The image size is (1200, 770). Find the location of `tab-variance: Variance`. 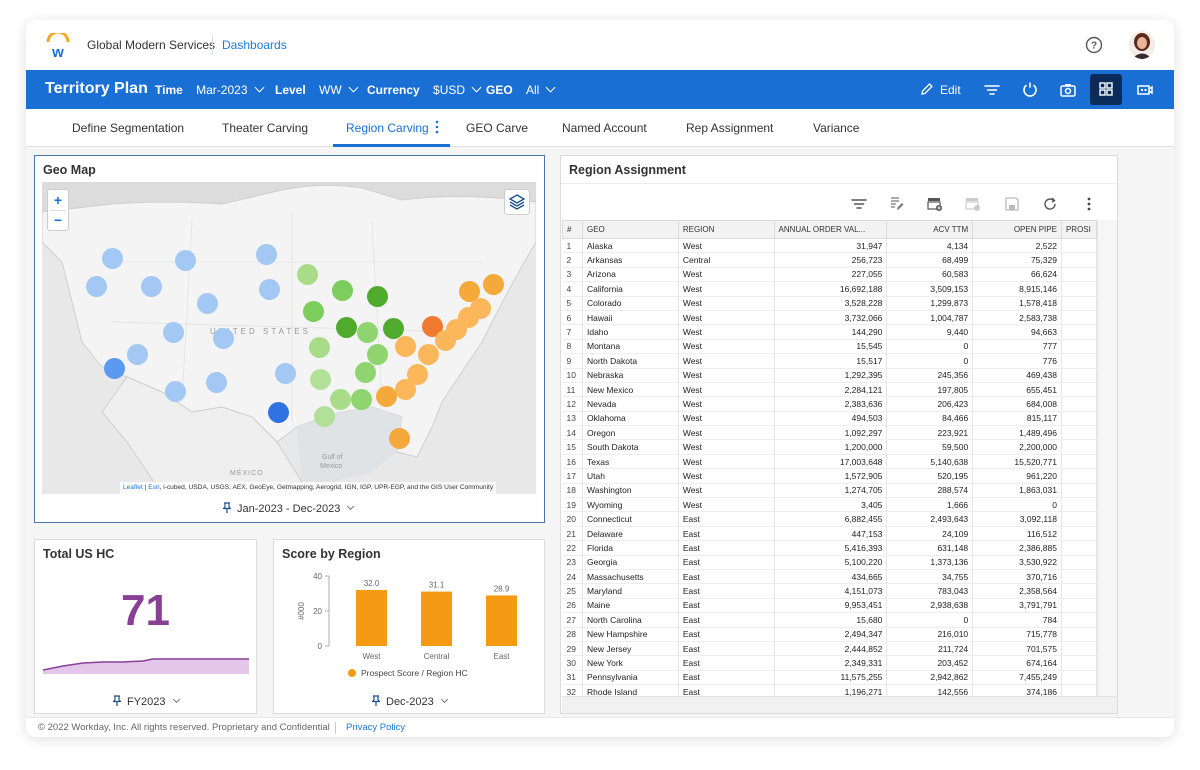

tab-variance: Variance is located at coordinates (836, 128).